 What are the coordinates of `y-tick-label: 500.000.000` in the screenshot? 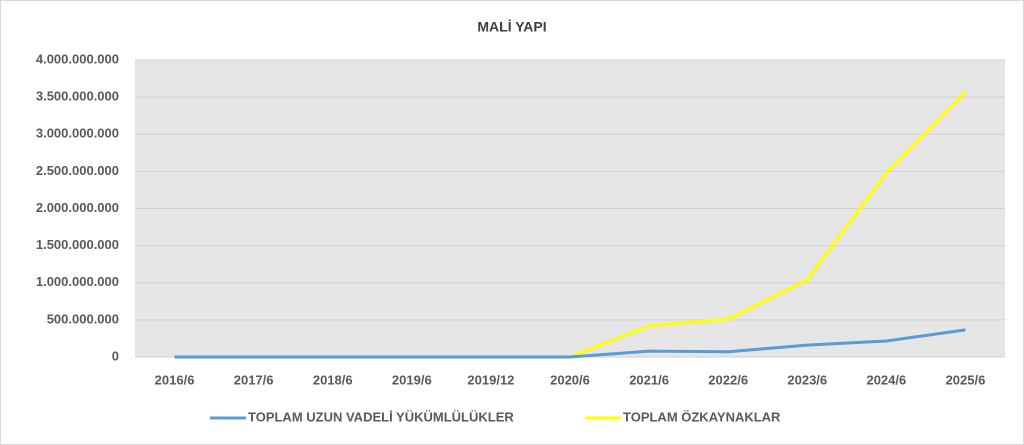 It's located at (83, 318).